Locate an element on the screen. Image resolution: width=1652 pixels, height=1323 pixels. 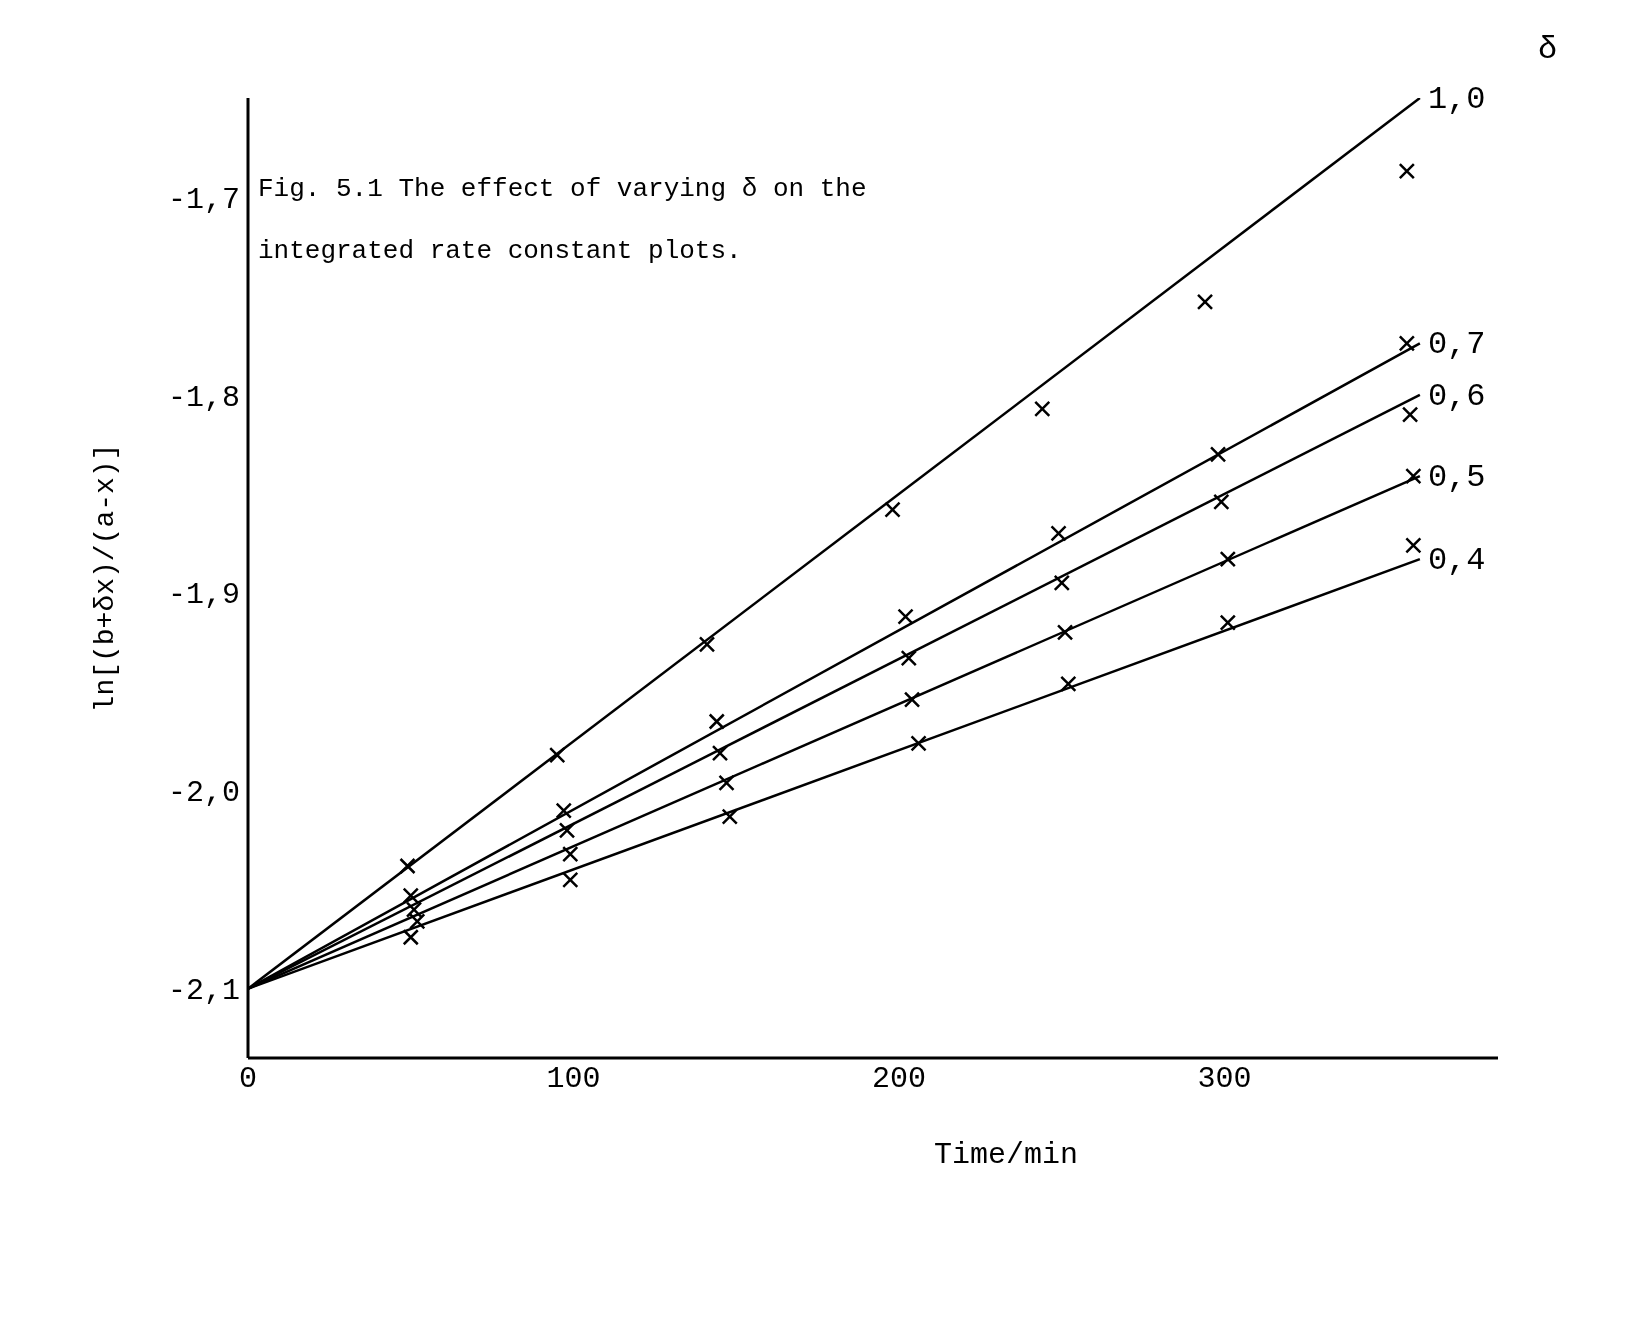
x-tick-label: 300 is located at coordinates (1224, 1079).